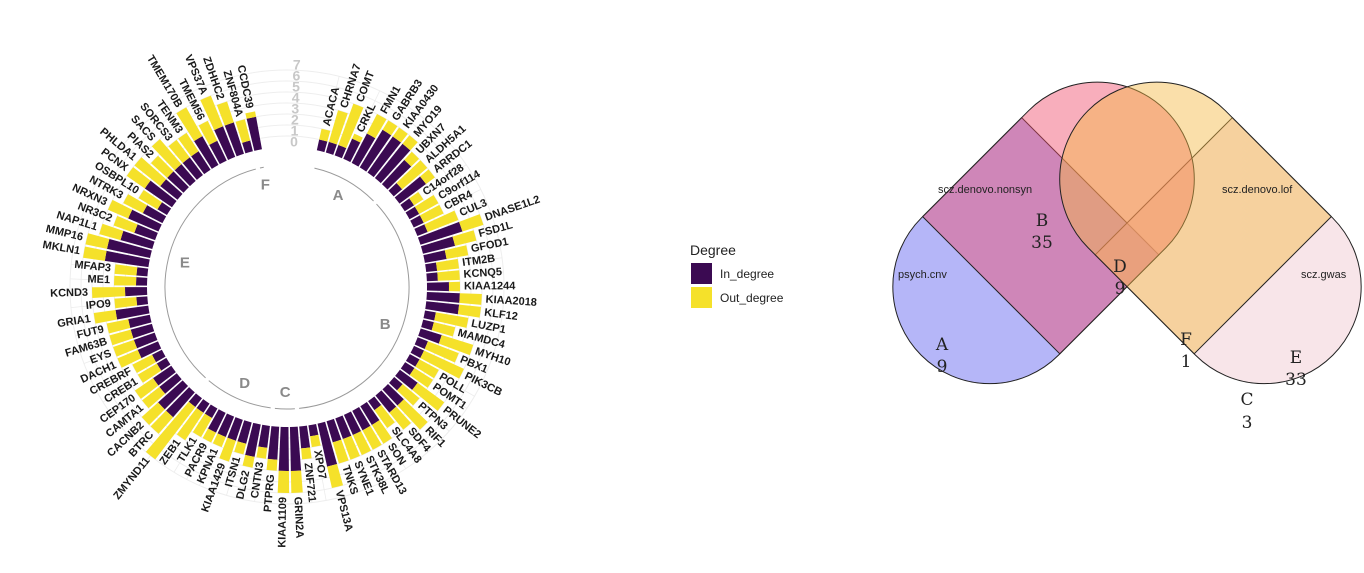  Describe the element at coordinates (479, 261) in the screenshot. I see `gene-label: ITM2B` at that location.